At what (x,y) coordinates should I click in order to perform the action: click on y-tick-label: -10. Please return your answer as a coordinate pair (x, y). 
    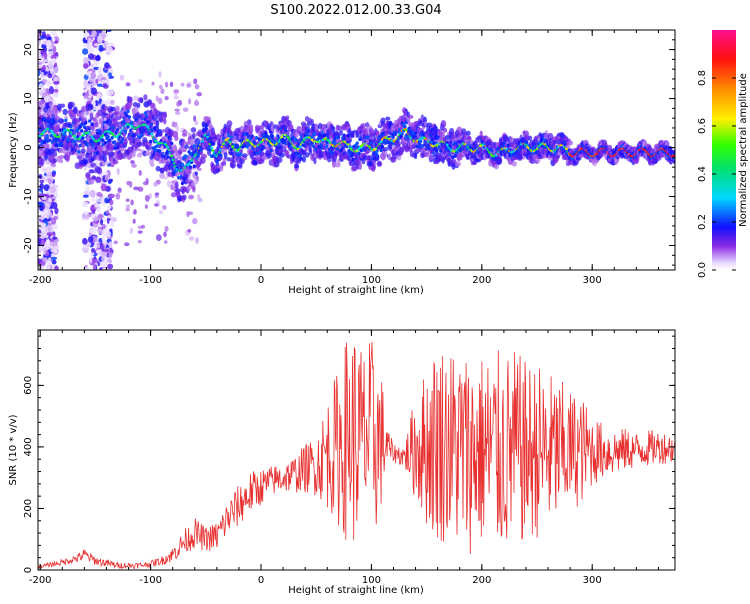
    Looking at the image, I should click on (28, 196).